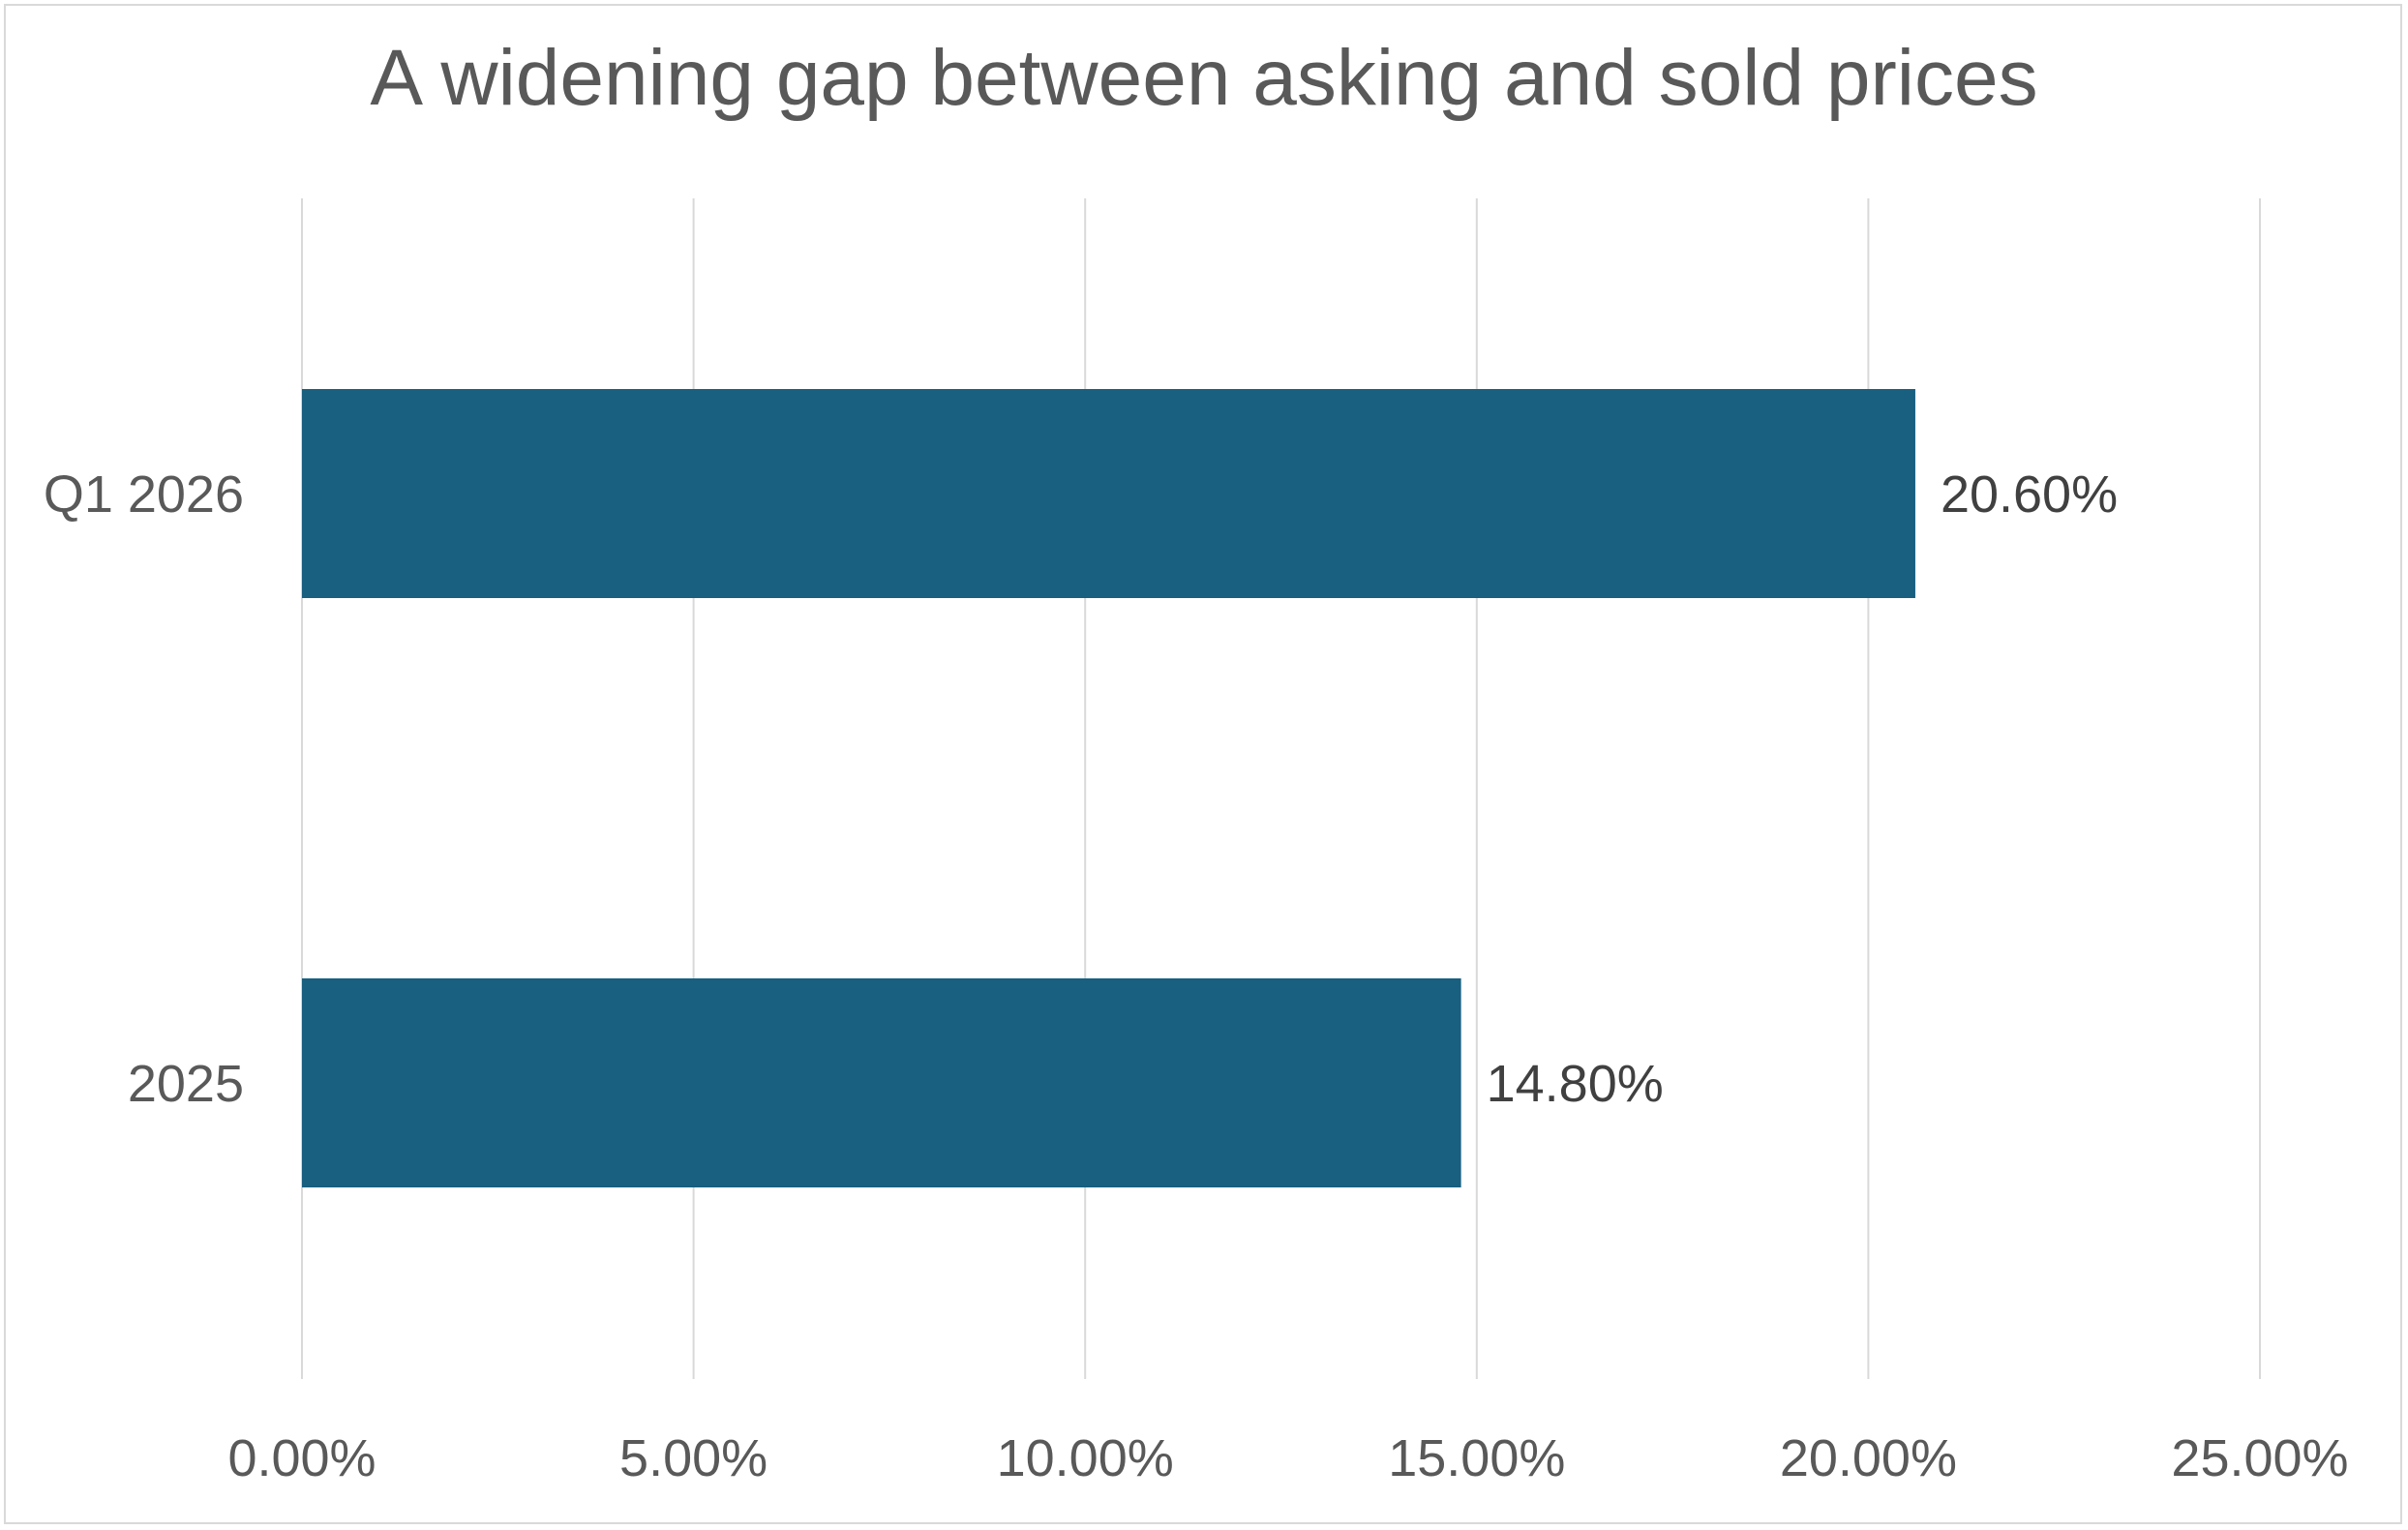 This screenshot has height=1530, width=2408. What do you see at coordinates (1868, 1458) in the screenshot?
I see `x-tick-label: 20.00%` at bounding box center [1868, 1458].